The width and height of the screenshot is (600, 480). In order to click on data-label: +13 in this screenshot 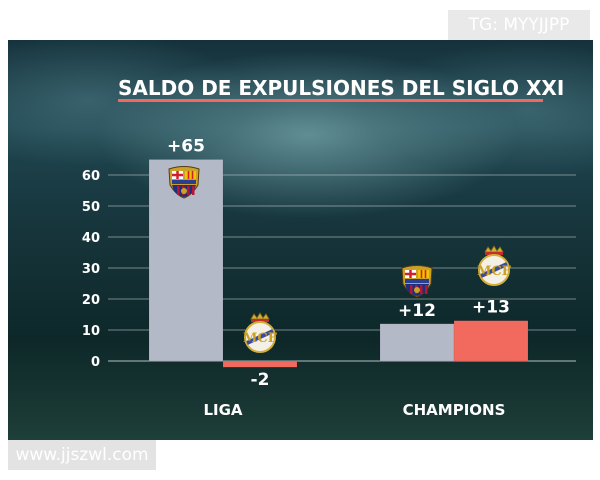, I will do `click(491, 308)`.